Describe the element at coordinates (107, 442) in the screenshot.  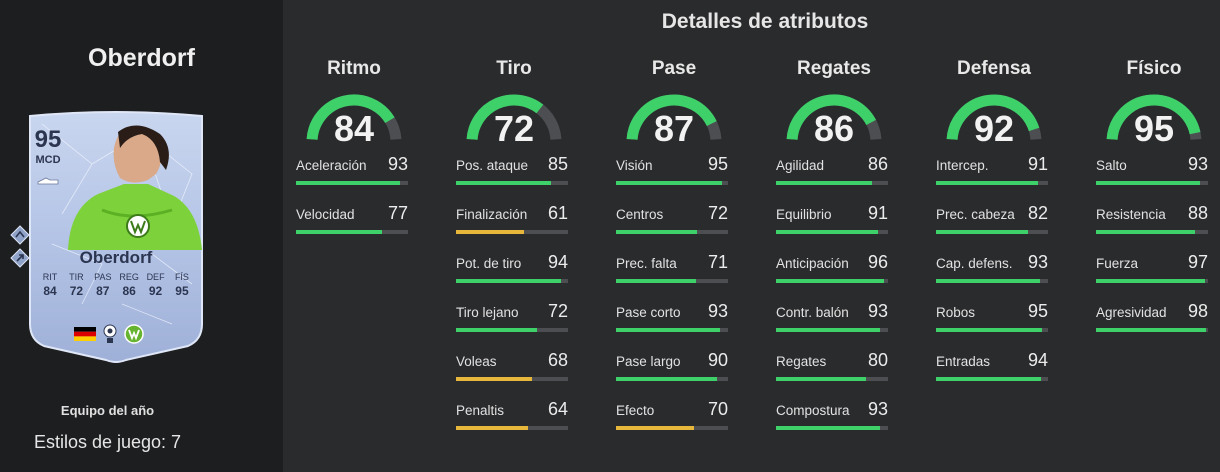
I see `playstyles-count: Estilos de juego: 7` at that location.